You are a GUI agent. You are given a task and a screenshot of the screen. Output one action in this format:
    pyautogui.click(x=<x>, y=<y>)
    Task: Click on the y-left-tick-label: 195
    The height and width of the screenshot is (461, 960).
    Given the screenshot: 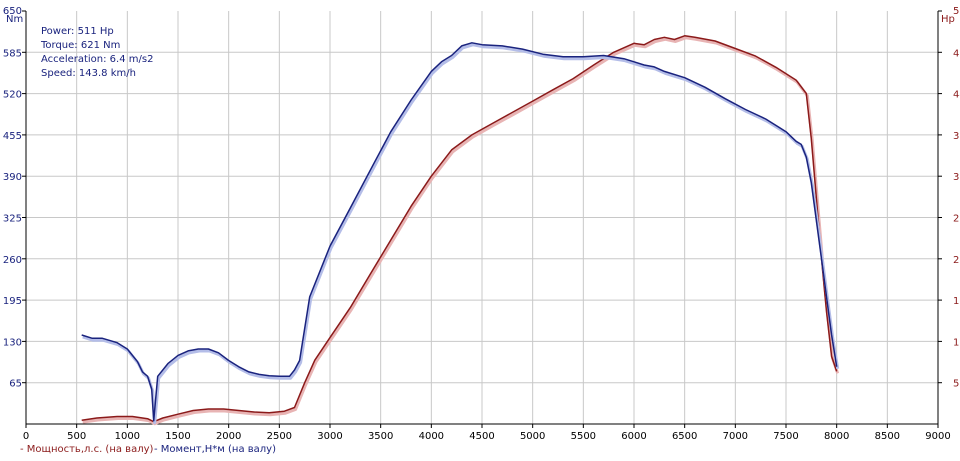 What is the action you would take?
    pyautogui.click(x=12, y=301)
    